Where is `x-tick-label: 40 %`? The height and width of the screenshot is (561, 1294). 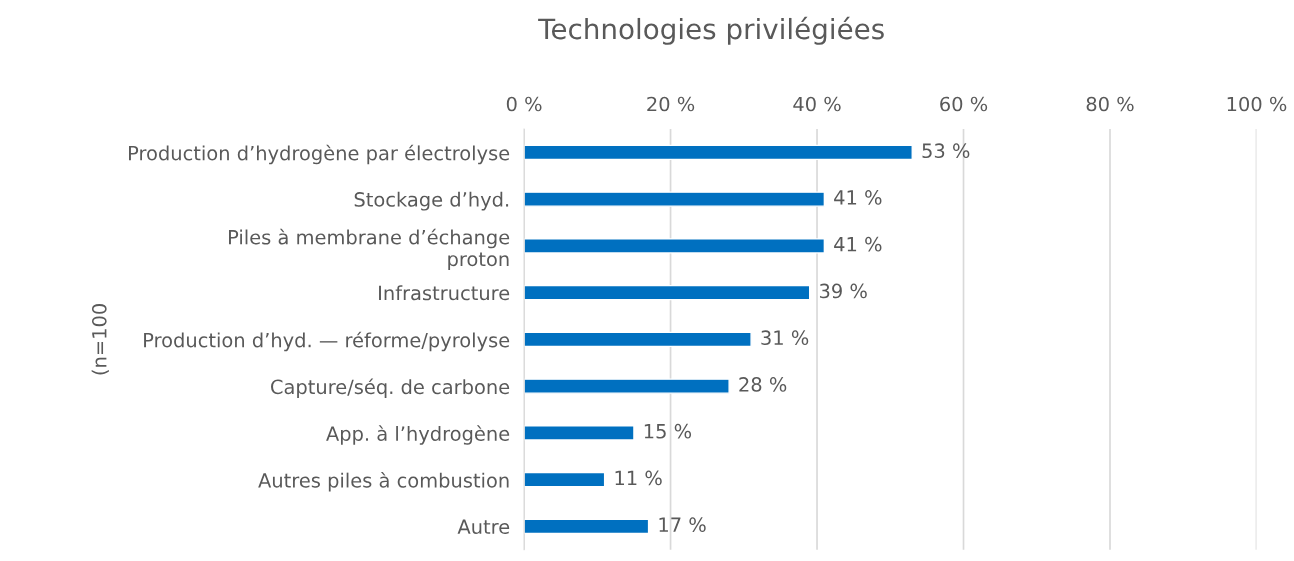 x-tick-label: 40 % is located at coordinates (817, 104).